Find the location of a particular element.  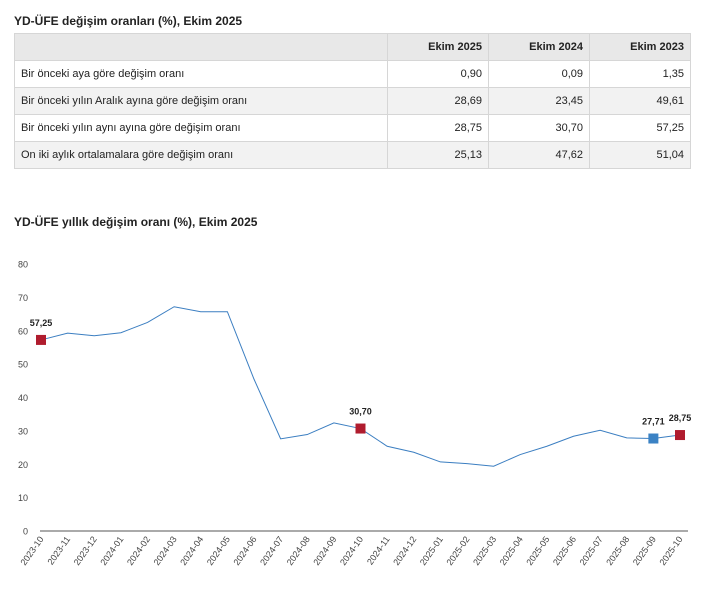

table-cell: 28,69 is located at coordinates (438, 101).